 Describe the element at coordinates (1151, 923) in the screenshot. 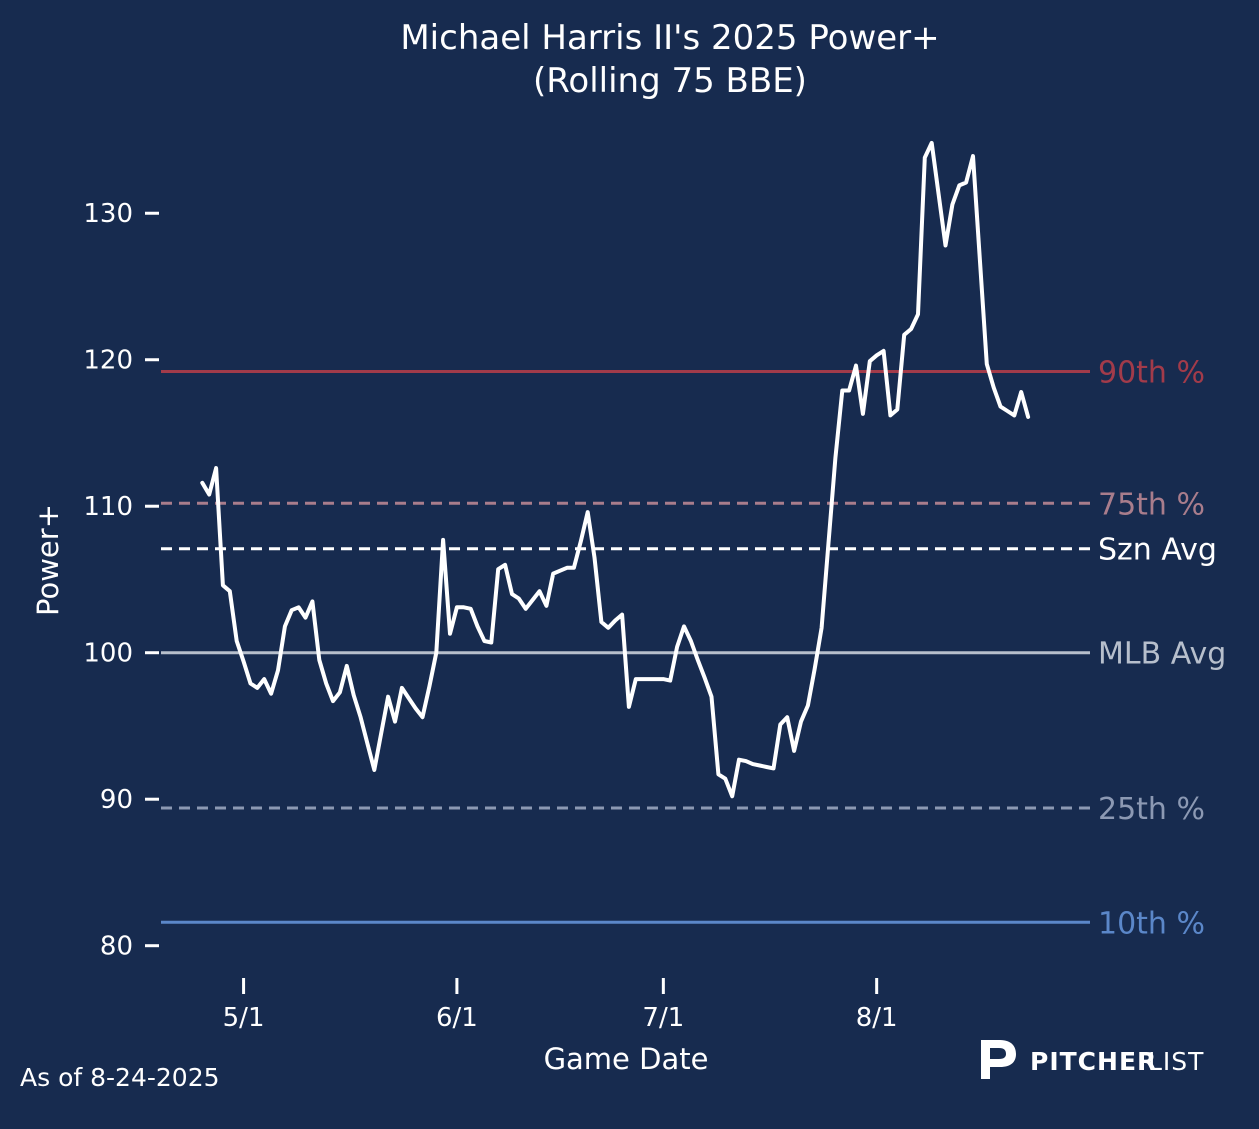

I see `ref-label-10th: 10th %` at that location.